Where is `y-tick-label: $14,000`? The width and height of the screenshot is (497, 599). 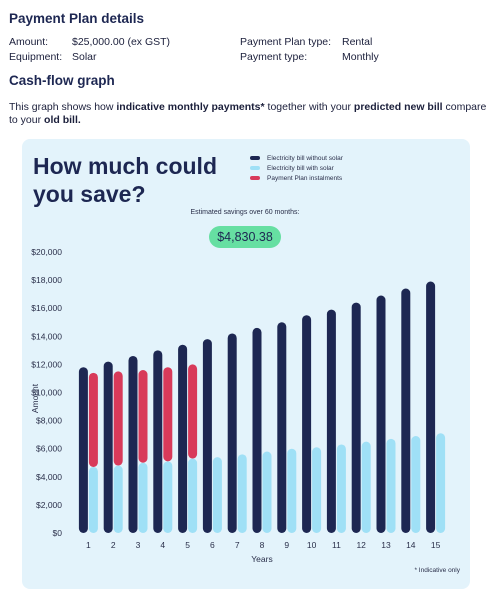 y-tick-label: $14,000 is located at coordinates (46, 336).